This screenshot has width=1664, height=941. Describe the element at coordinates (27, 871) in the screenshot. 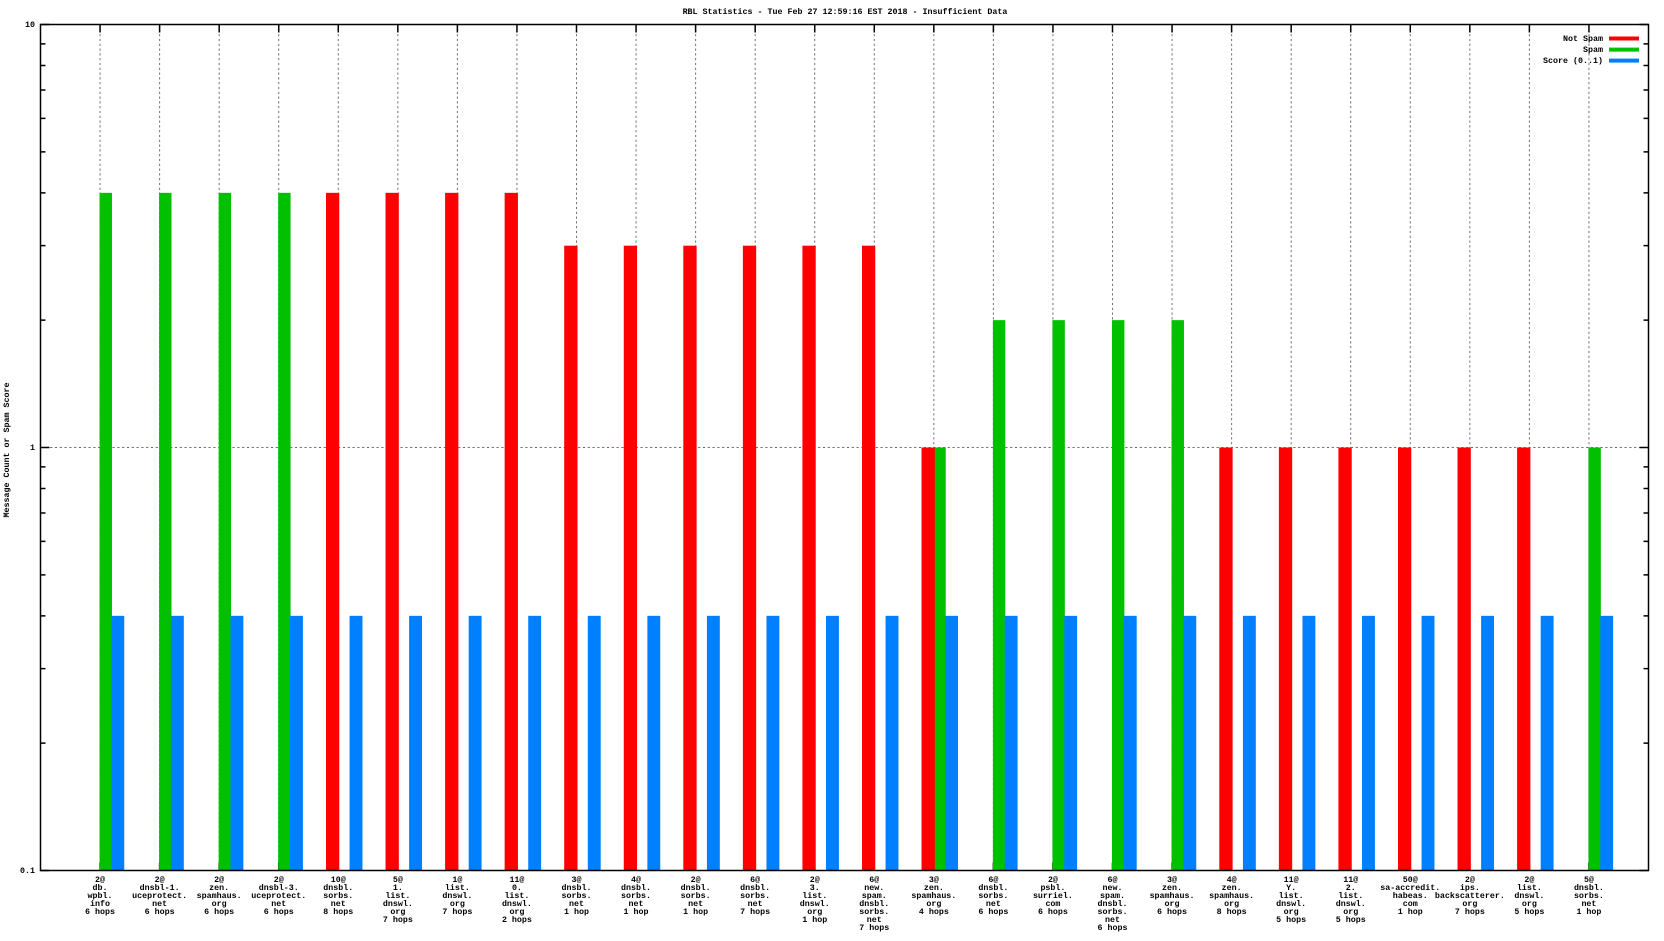

I see `svg-text: 0.1` at that location.